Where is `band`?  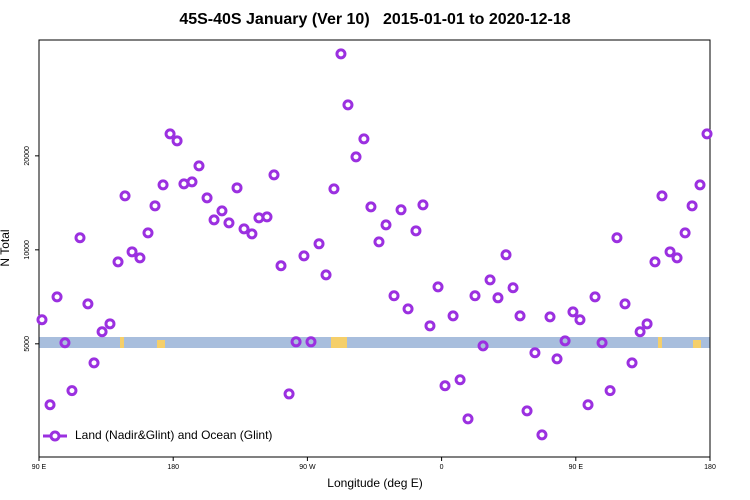
band is located at coordinates (374, 342).